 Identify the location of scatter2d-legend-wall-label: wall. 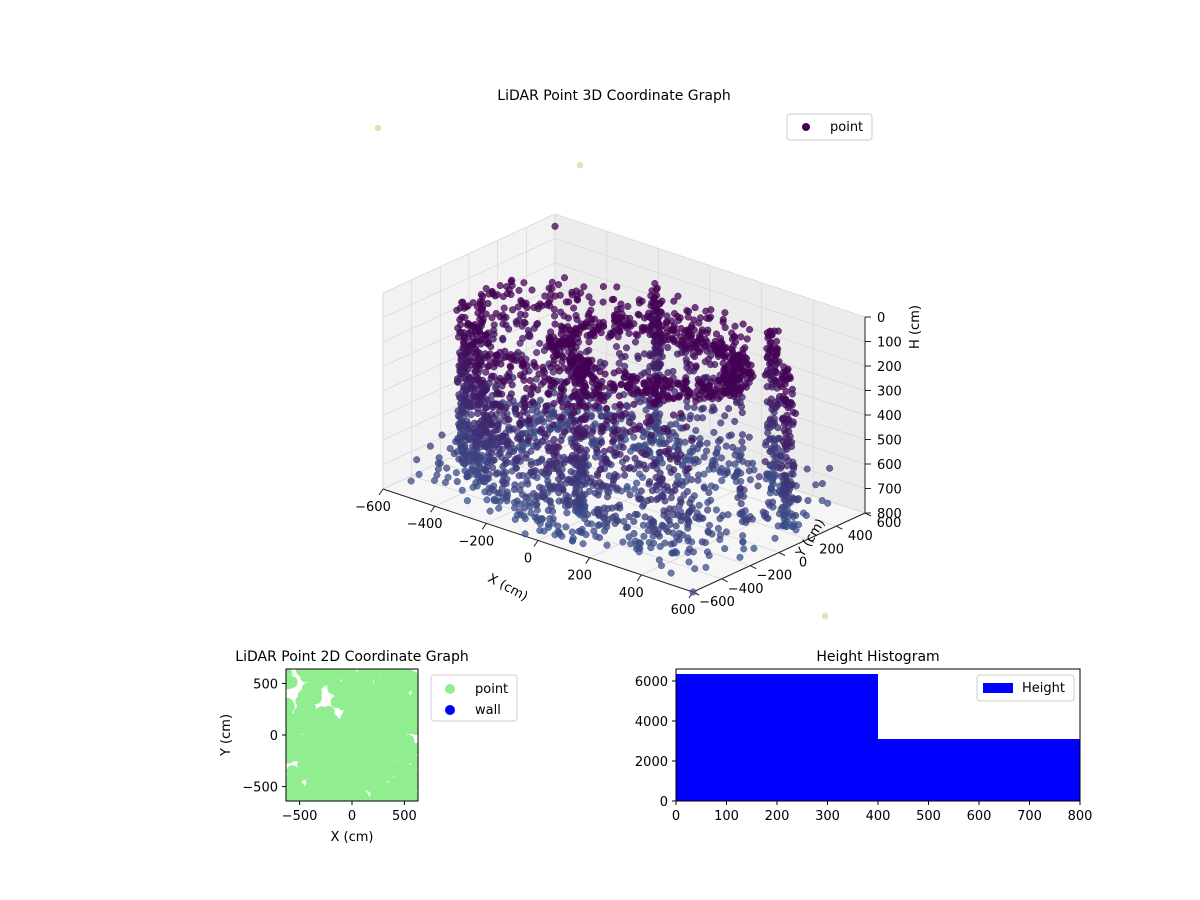
(488, 710).